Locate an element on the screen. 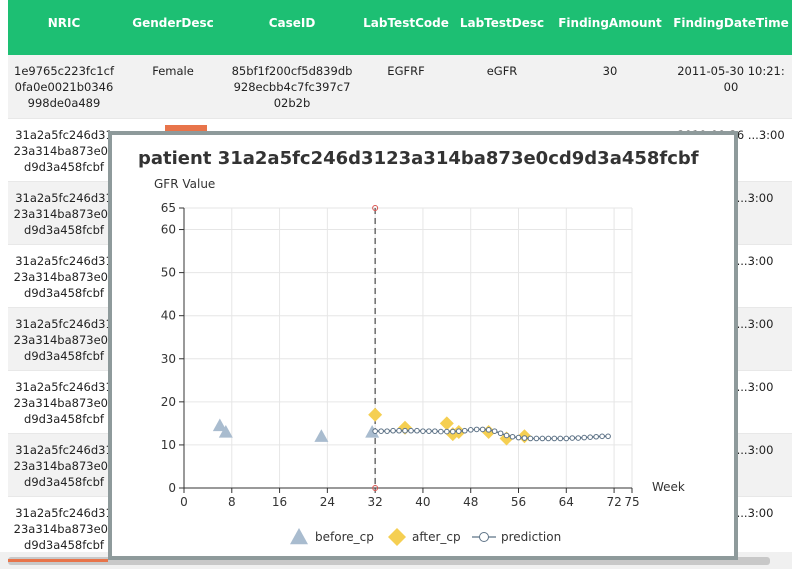 The width and height of the screenshot is (792, 569). y-tick-label: 0 is located at coordinates (172, 488).